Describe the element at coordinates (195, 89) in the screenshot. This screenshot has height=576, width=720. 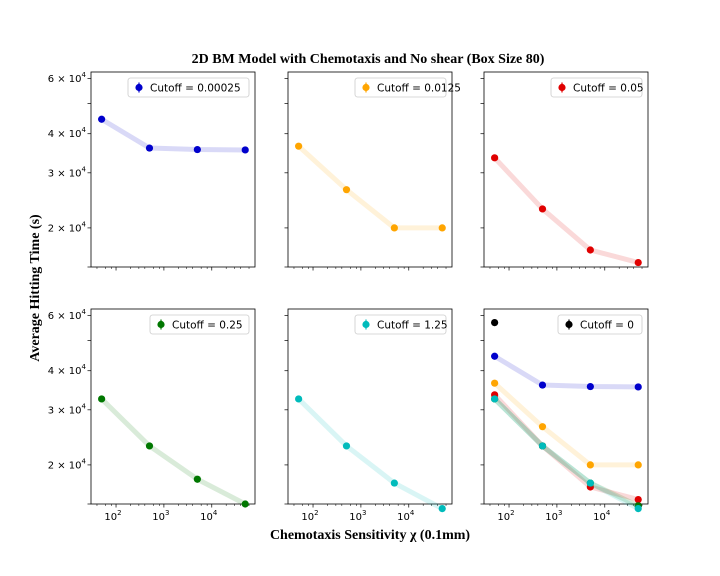
I see `legend-label: Cutoff = 0.00025` at that location.